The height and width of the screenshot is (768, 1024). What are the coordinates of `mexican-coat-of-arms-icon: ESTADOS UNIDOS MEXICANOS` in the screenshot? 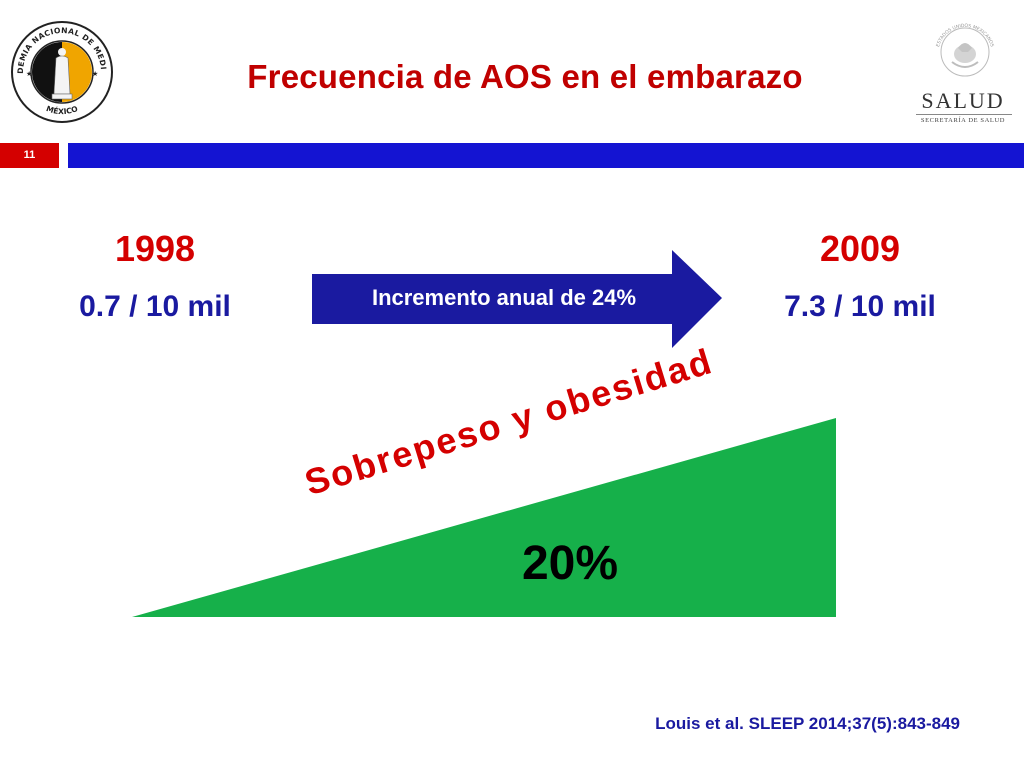 It's located at (965, 50).